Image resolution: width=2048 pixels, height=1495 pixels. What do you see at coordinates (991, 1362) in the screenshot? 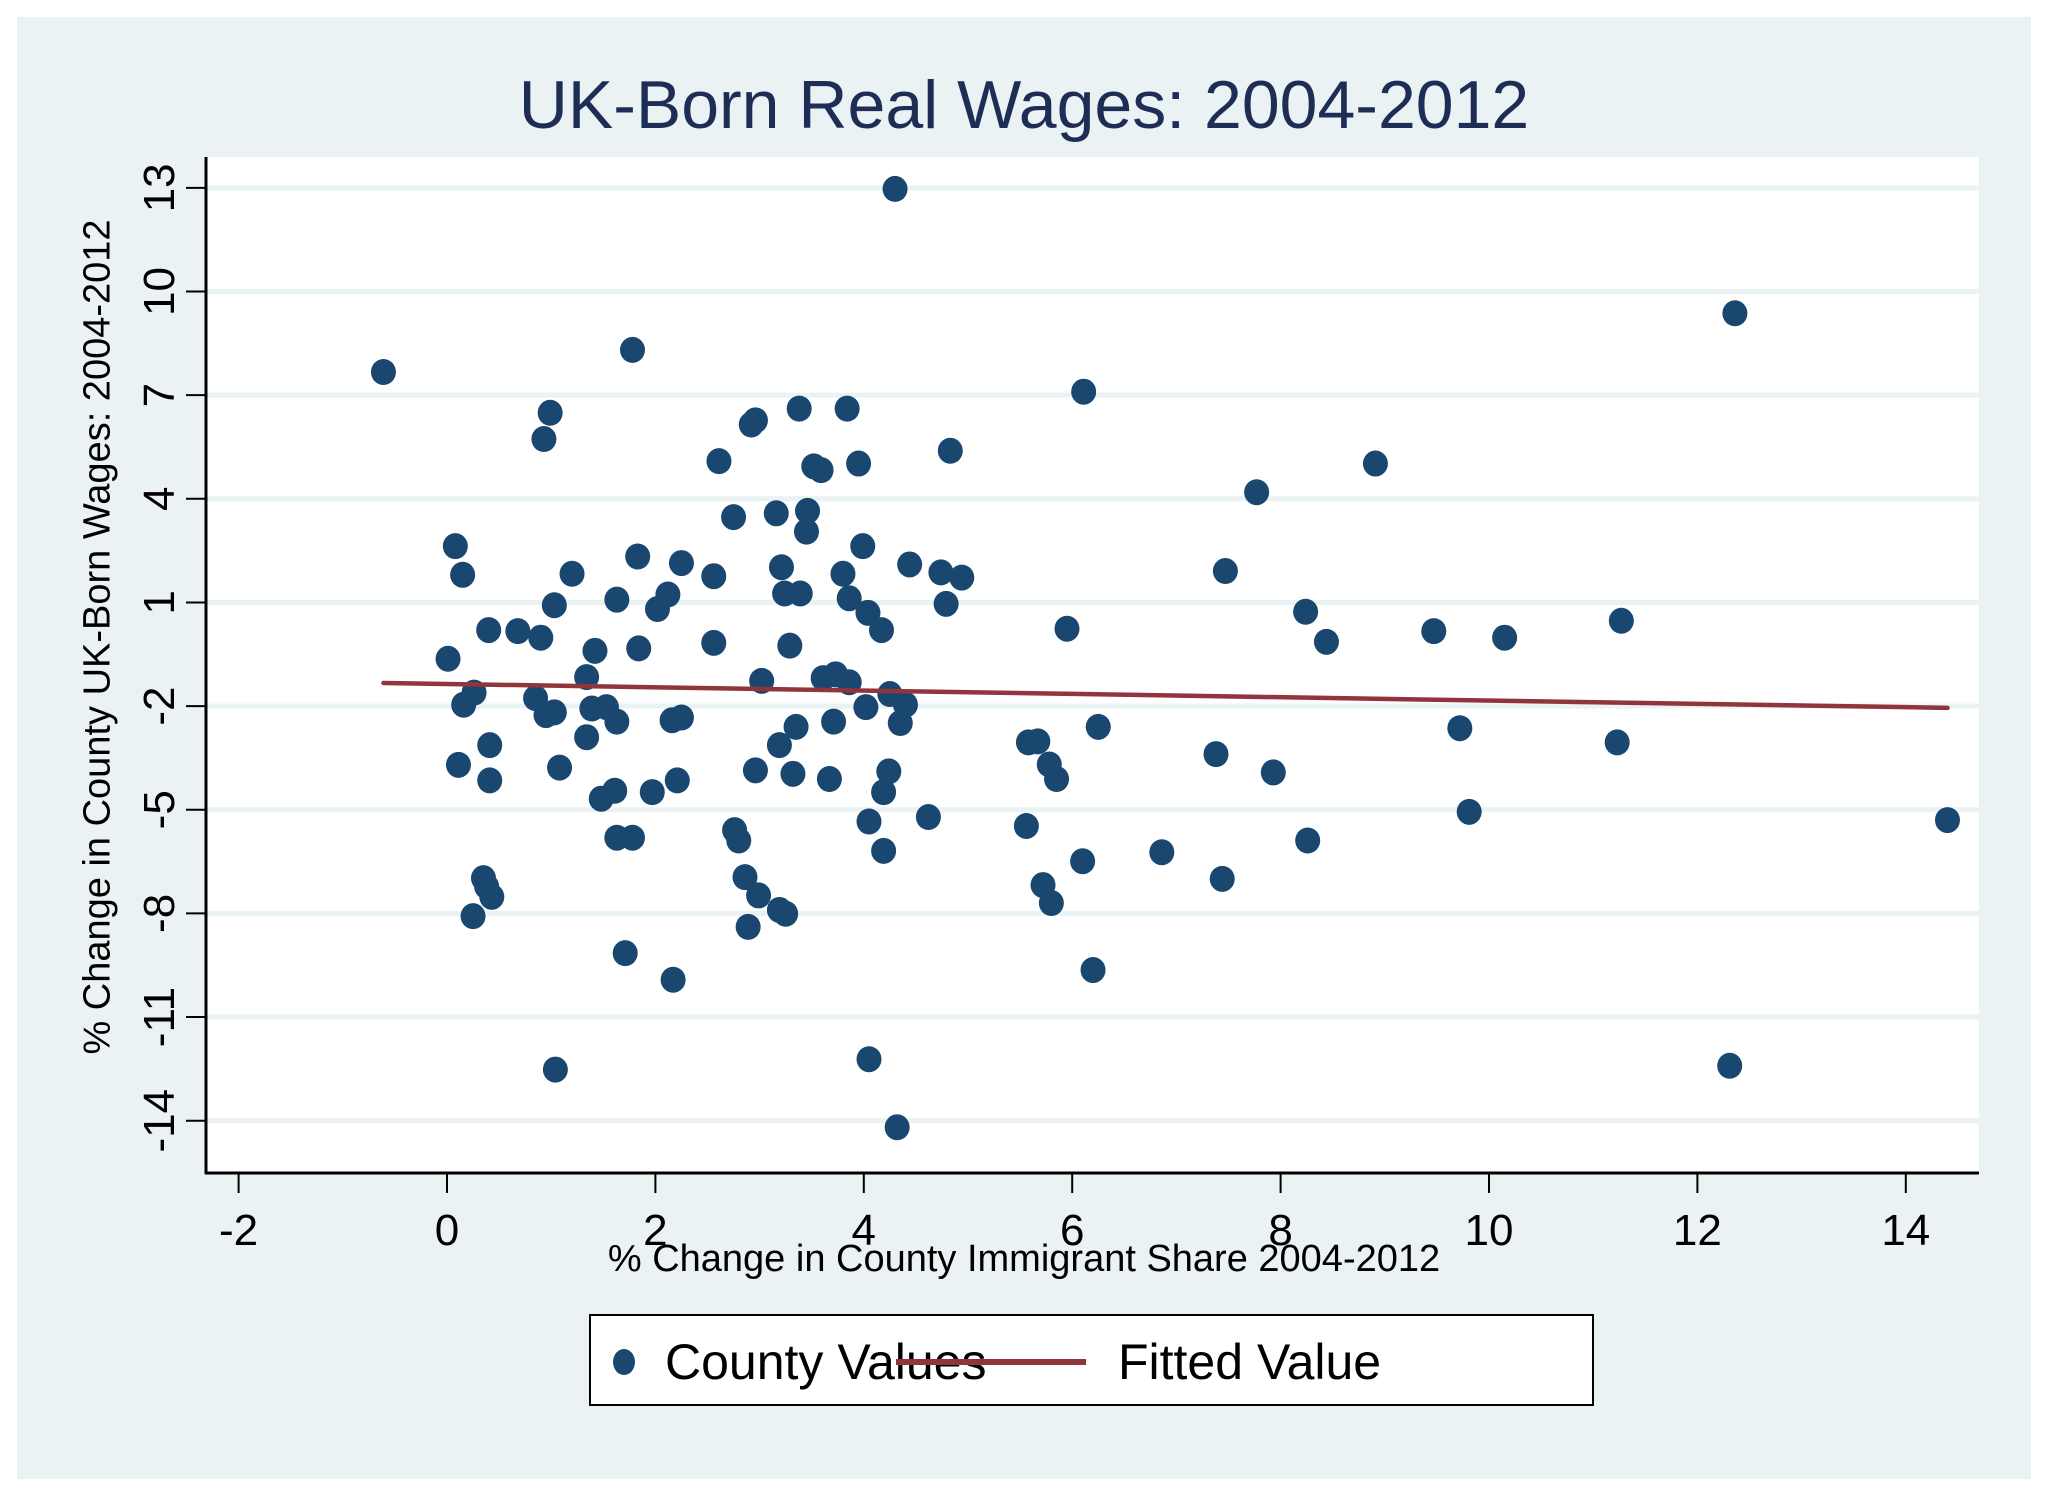
I see `line-swatch-icon` at bounding box center [991, 1362].